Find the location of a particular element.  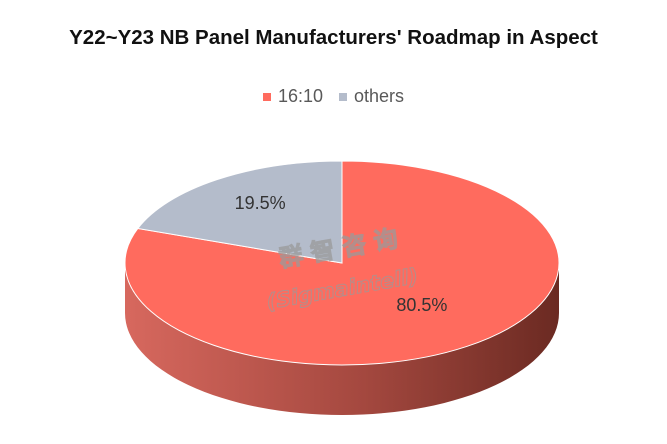

legend-swatch-others is located at coordinates (343, 96).